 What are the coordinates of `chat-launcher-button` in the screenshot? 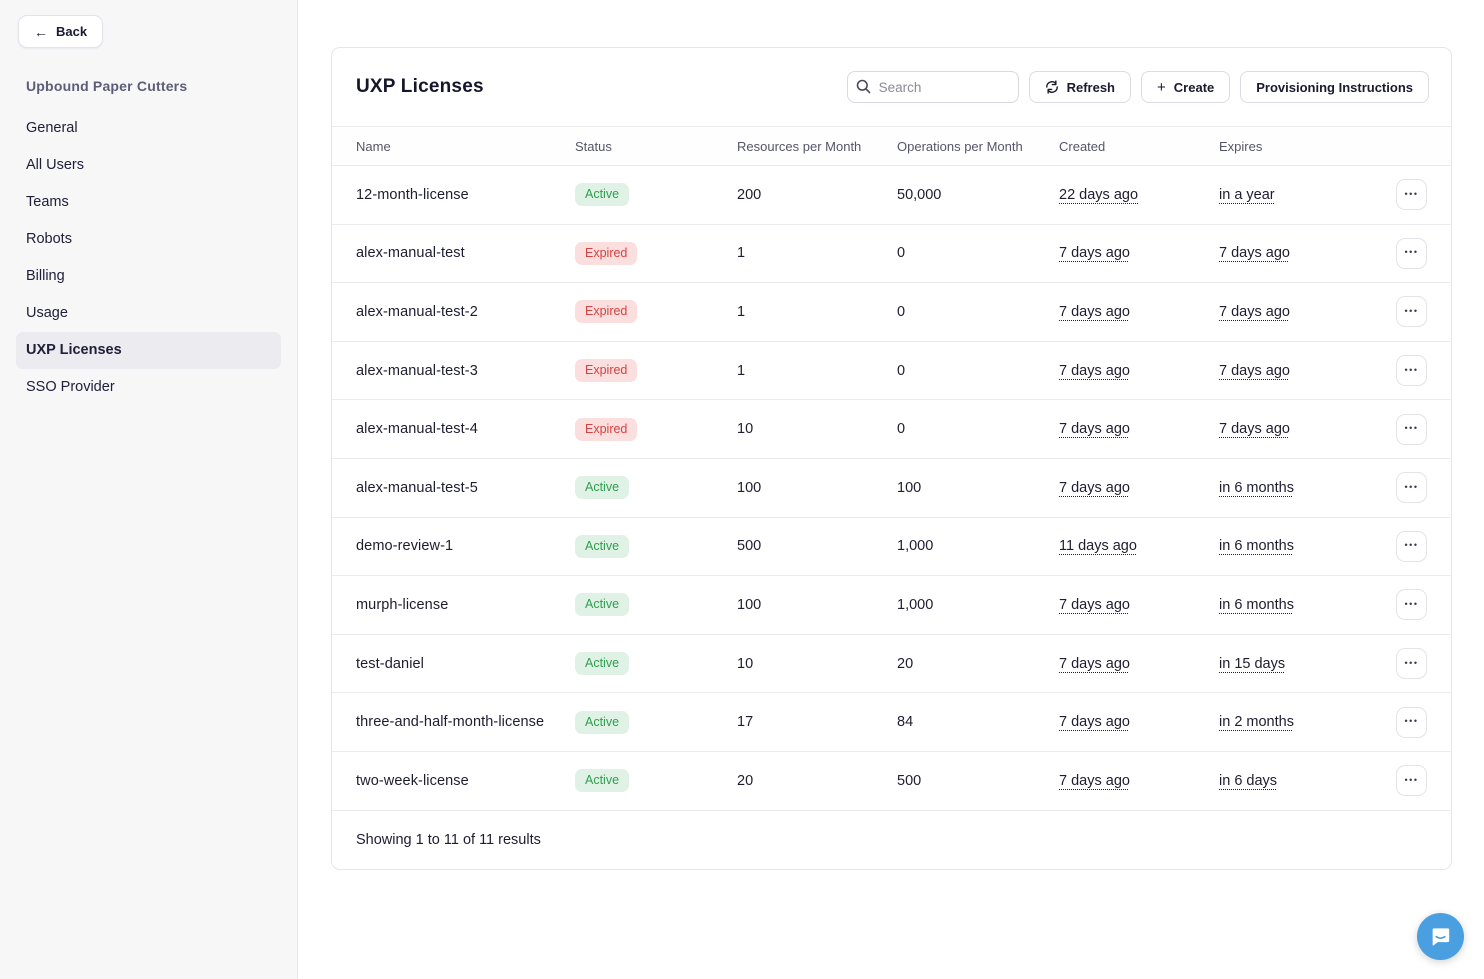 It's located at (1440, 936).